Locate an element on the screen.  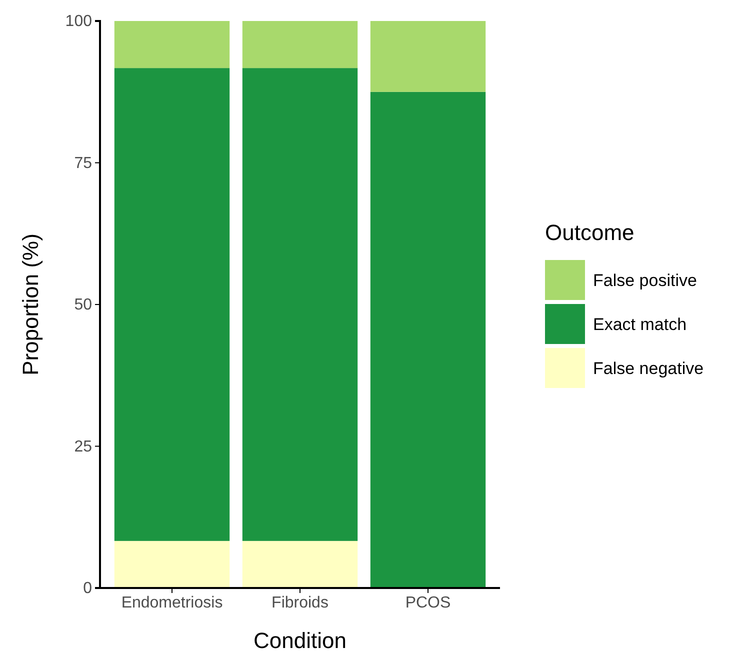
y-tick-label: 100 is located at coordinates (78, 21).